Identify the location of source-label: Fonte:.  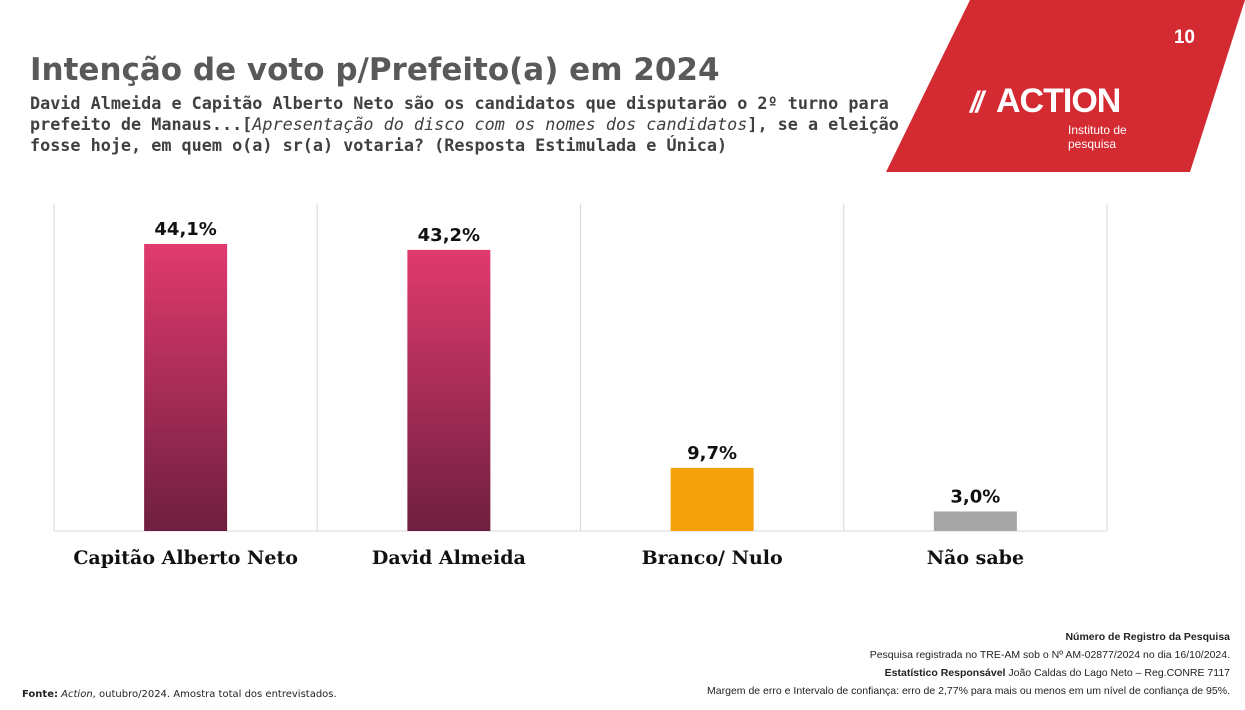
(40, 694).